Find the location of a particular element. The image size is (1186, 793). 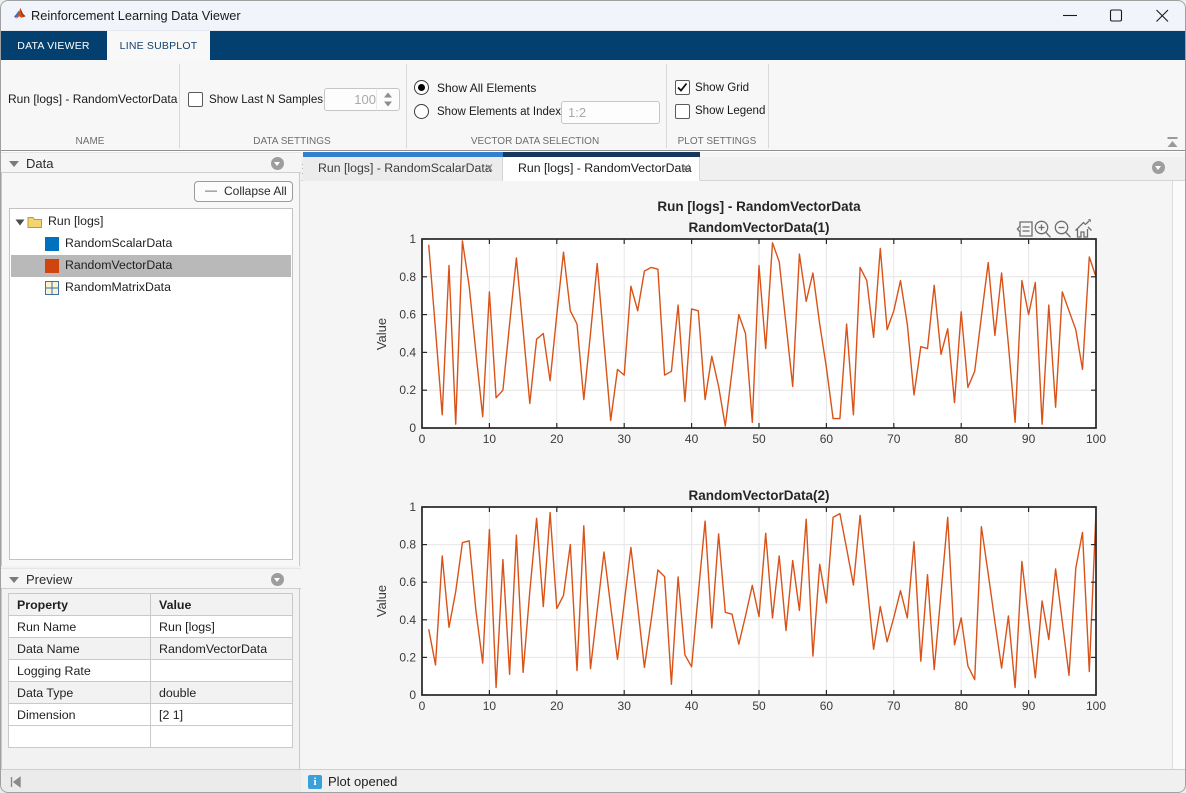

svg-text: Run [logs] - RandomVectorData is located at coordinates (759, 206).